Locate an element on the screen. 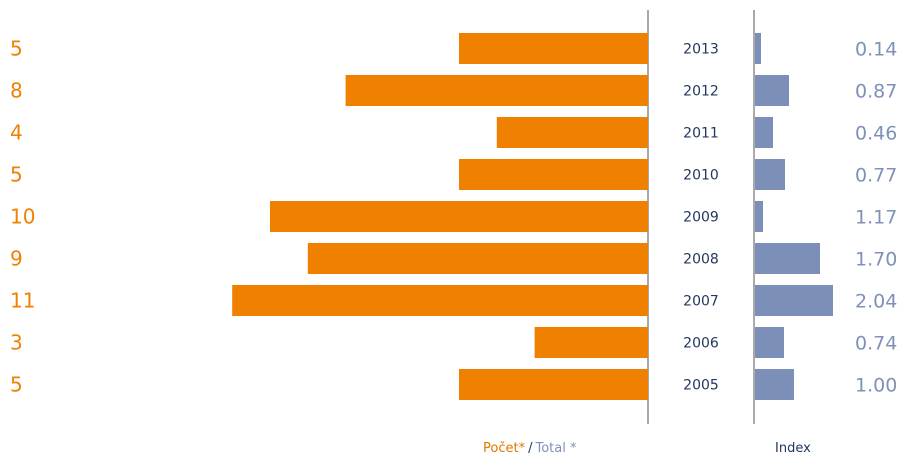 The image size is (905, 459). year-label-2008: 2008 is located at coordinates (701, 260).